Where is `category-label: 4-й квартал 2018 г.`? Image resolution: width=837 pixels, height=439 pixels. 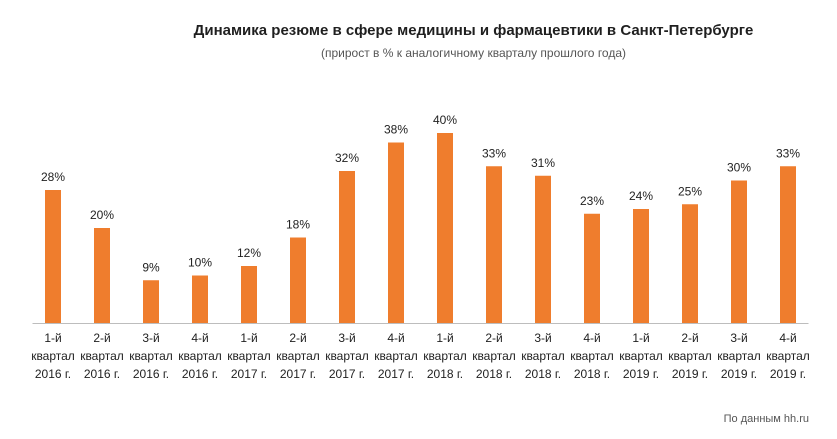
category-label: 4-й квартал 2018 г. is located at coordinates (592, 356).